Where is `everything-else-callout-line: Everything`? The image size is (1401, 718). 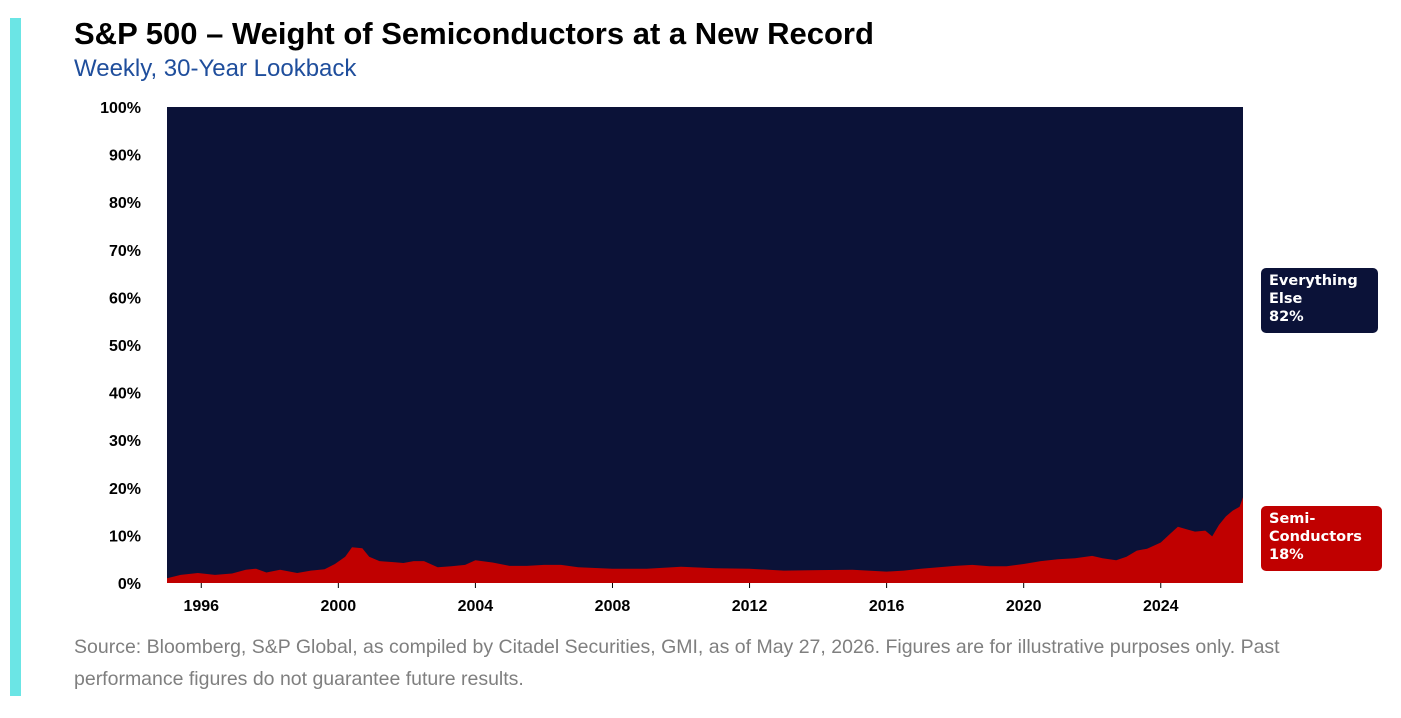
everything-else-callout-line: Everything is located at coordinates (1313, 281).